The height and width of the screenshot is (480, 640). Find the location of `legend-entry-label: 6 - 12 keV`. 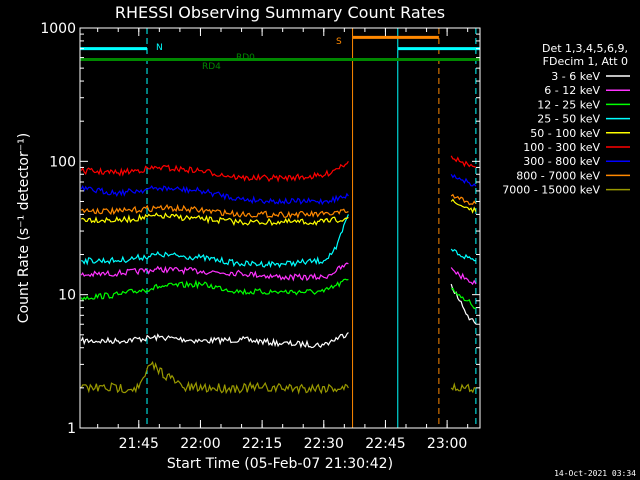

legend-entry-label: 6 - 12 keV is located at coordinates (572, 90).